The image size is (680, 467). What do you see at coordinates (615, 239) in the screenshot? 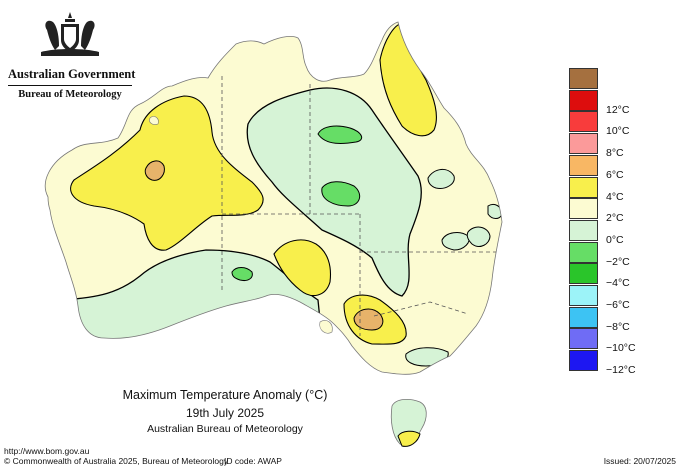
I see `legend-label: 0°C` at bounding box center [615, 239].